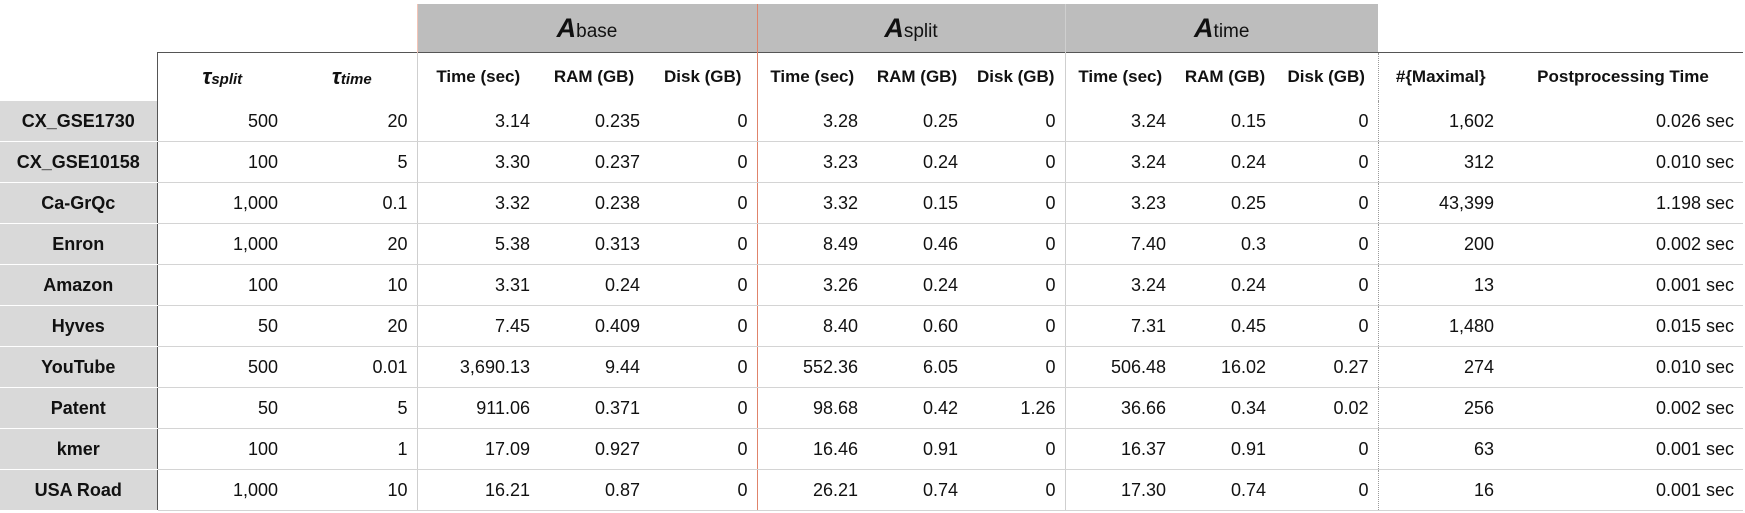 Image resolution: width=1745 pixels, height=513 pixels. I want to click on cell-split-time: 8.49, so click(812, 244).